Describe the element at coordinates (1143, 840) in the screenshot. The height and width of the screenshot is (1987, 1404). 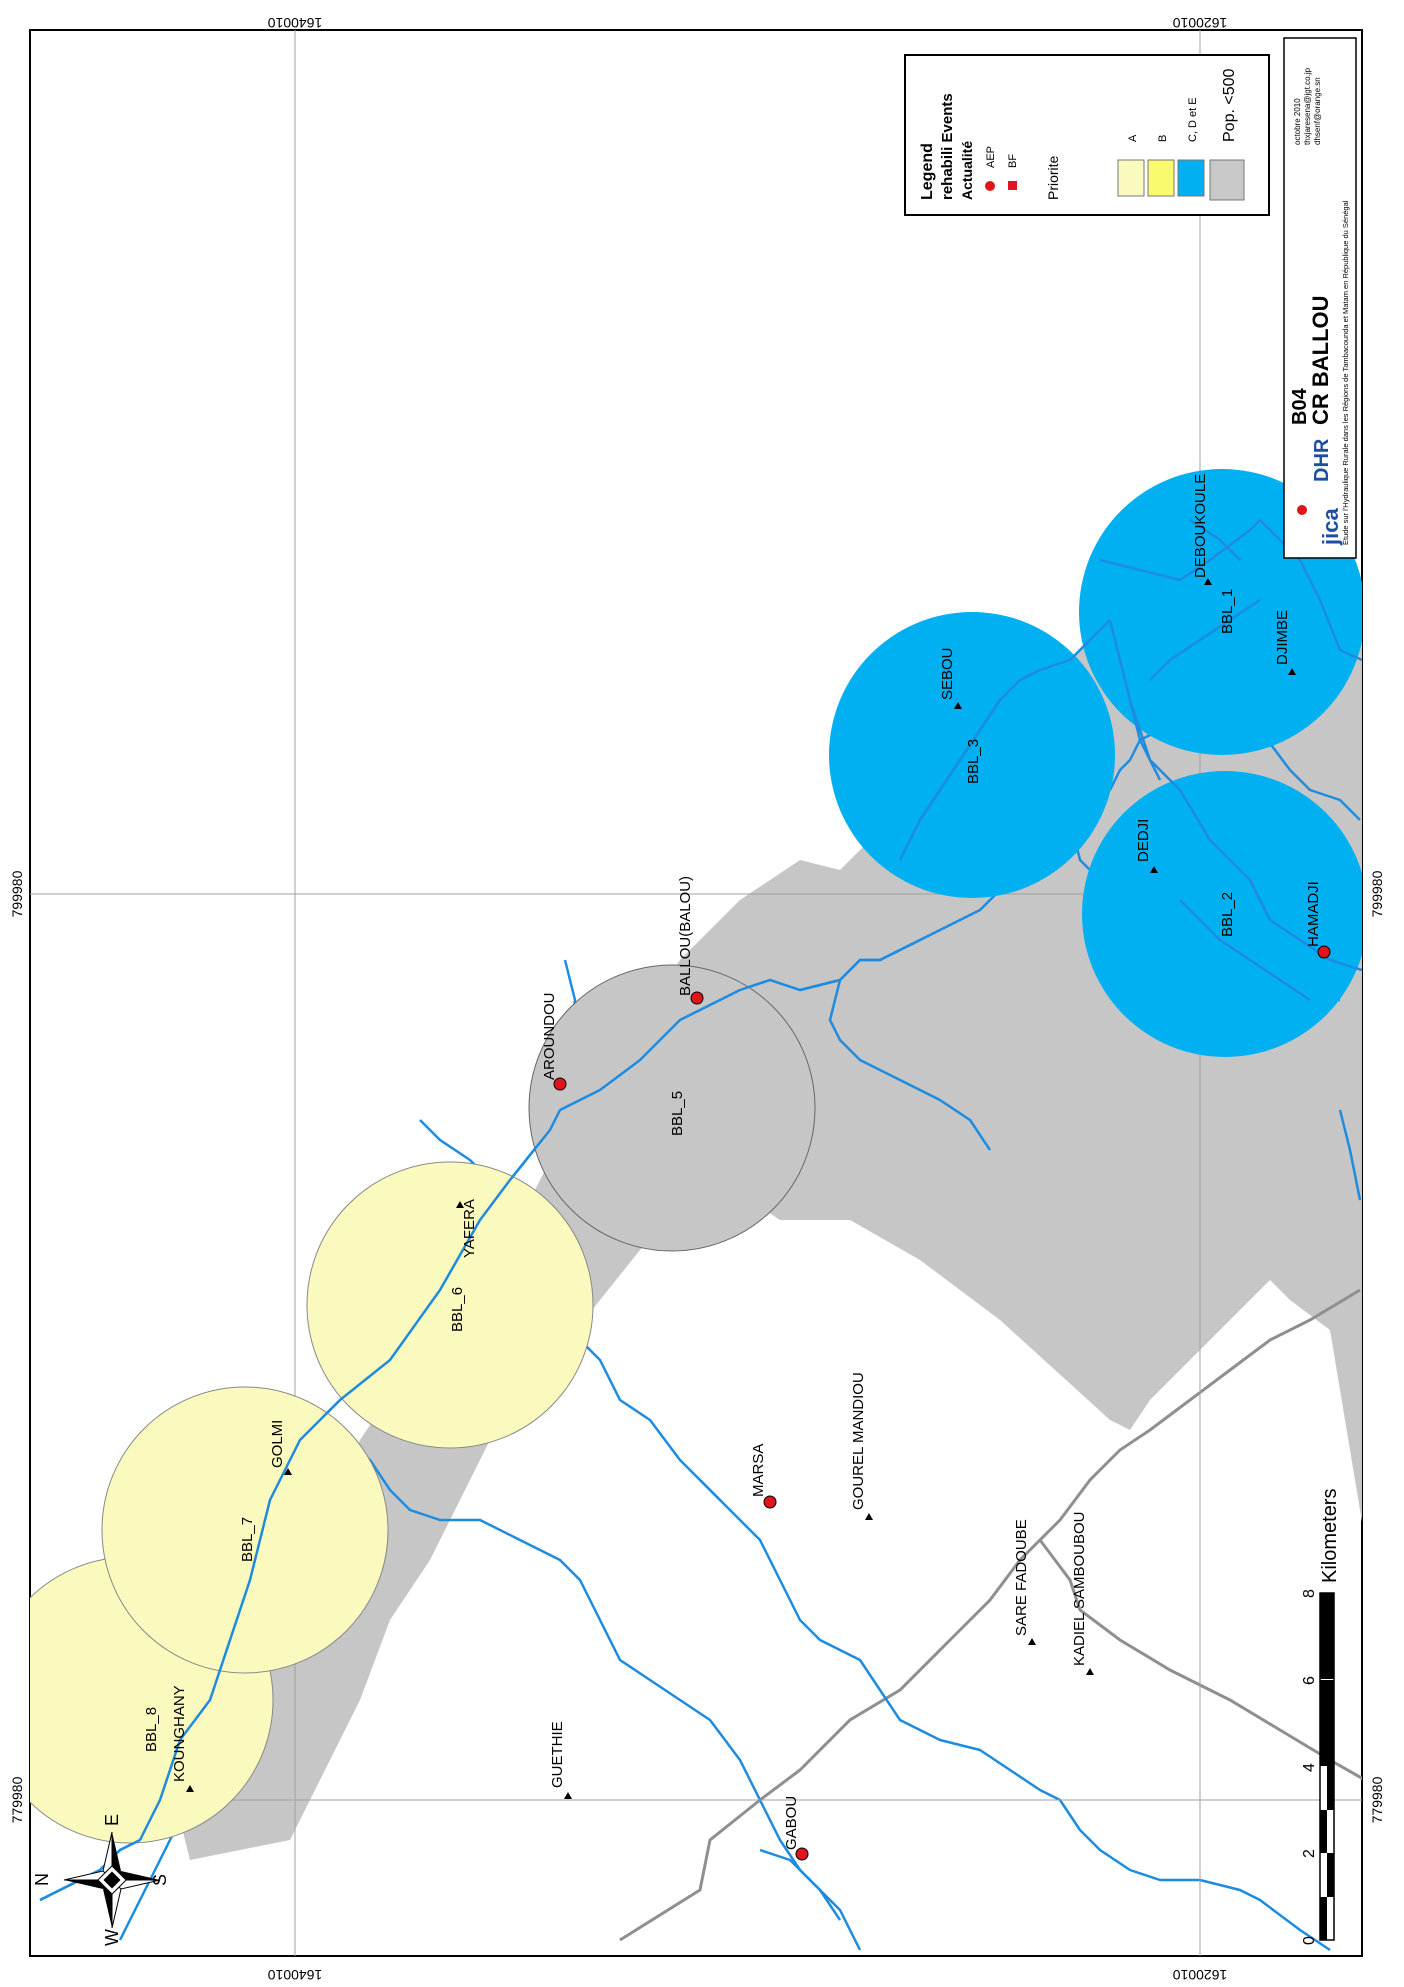
I see `village-label-dedji: DEDJI` at that location.